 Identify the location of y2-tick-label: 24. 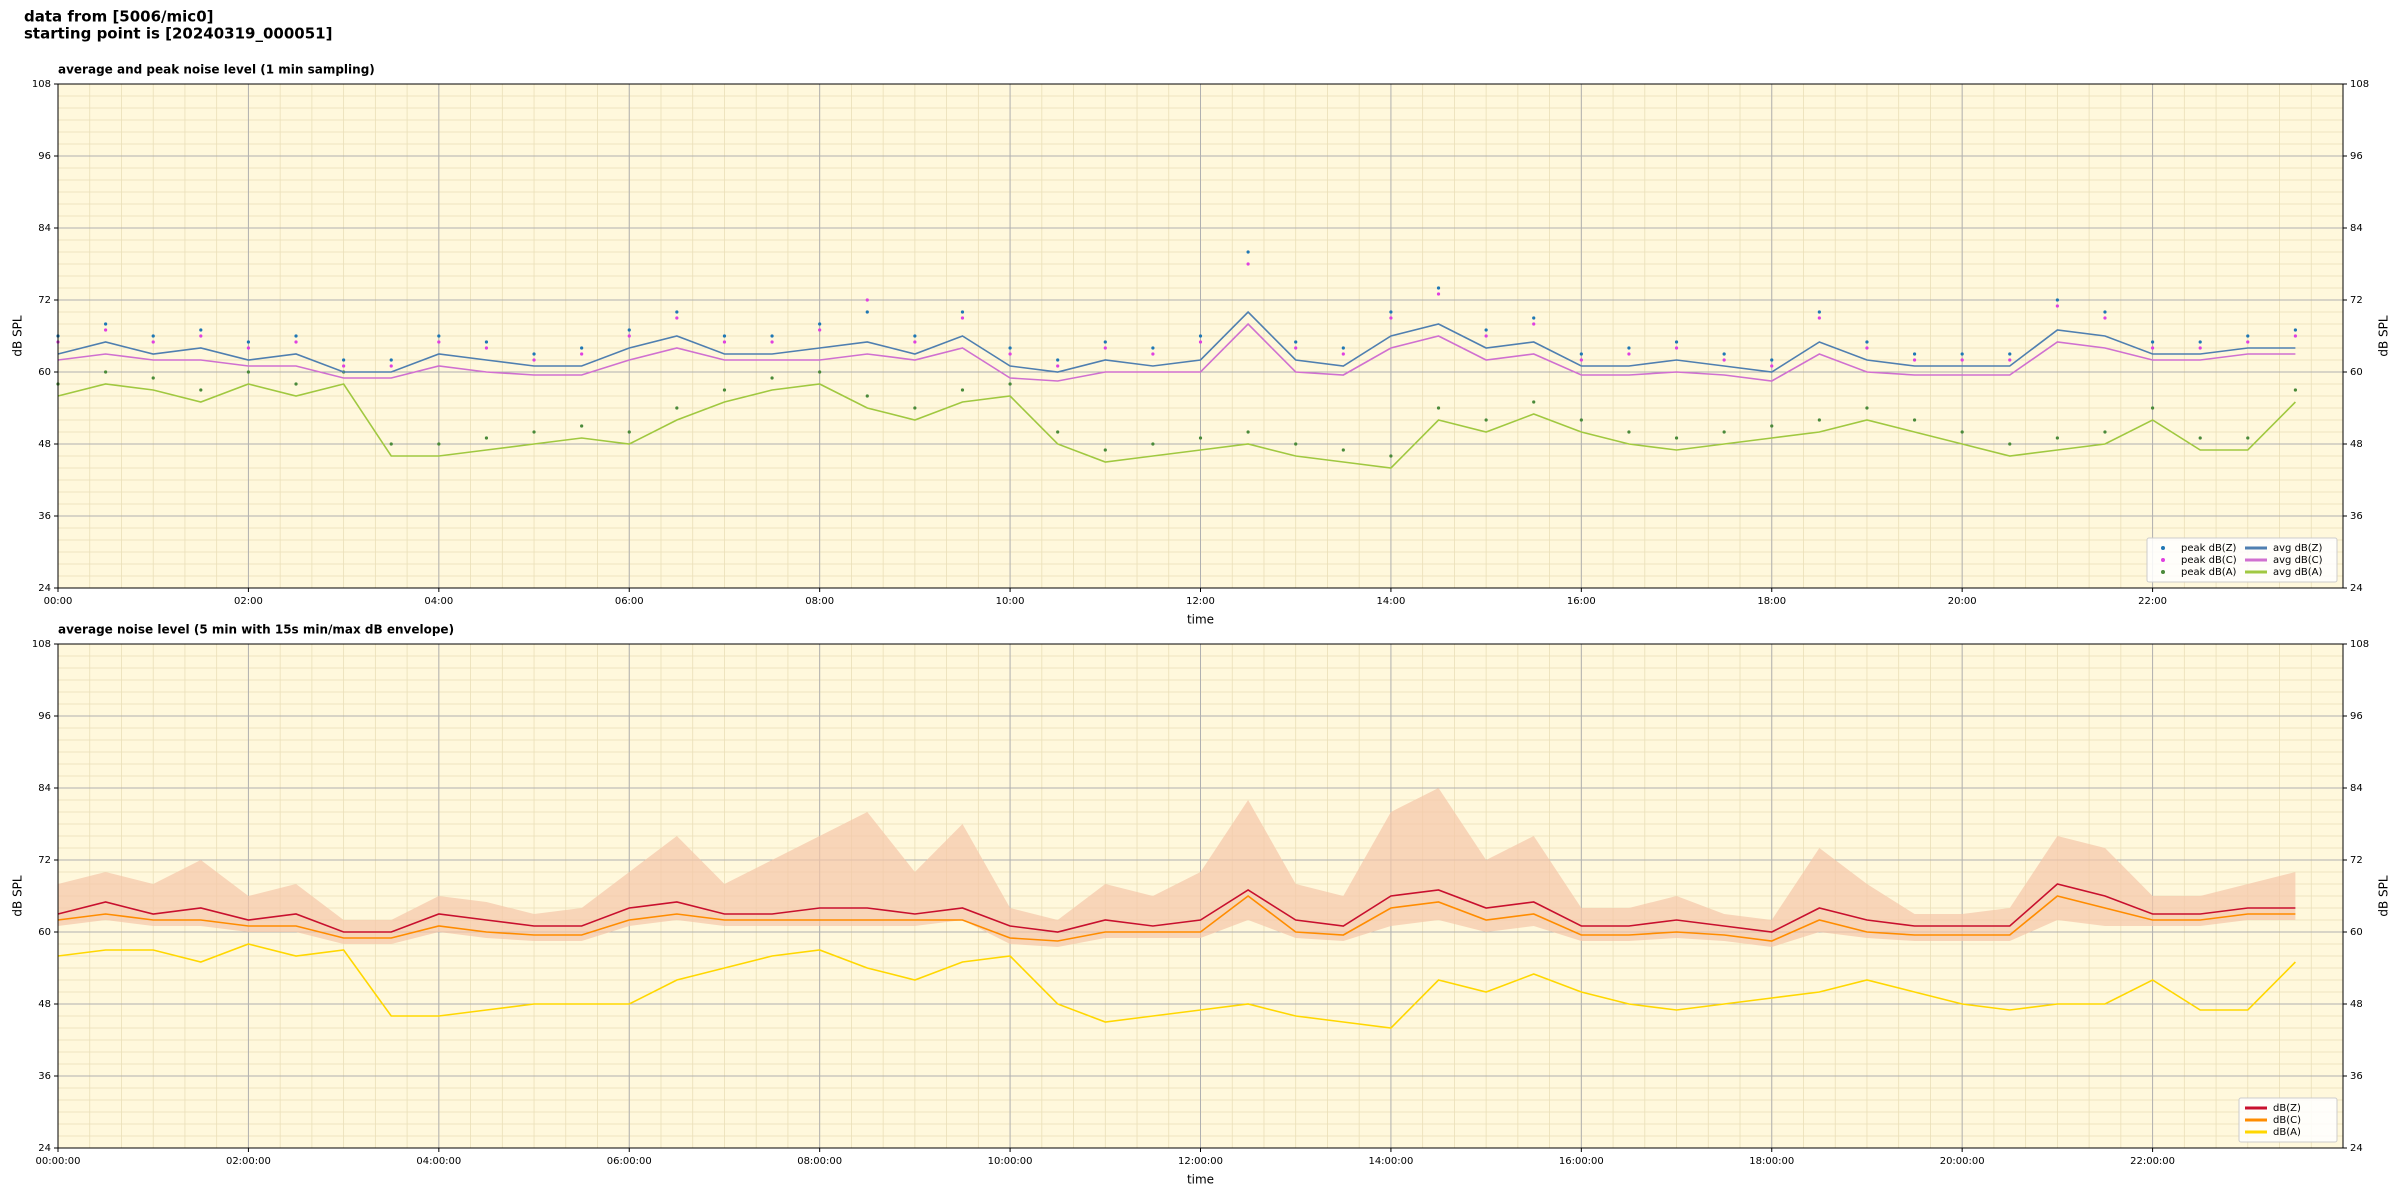
(2356, 588).